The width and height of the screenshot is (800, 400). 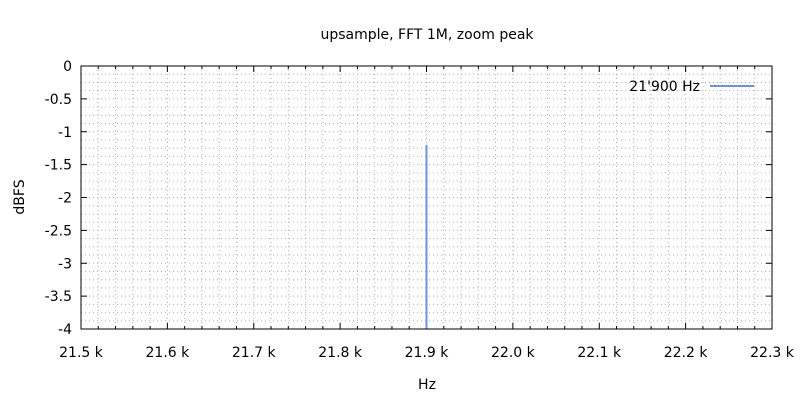 I want to click on y-tick-label: -1.5, so click(x=58, y=166).